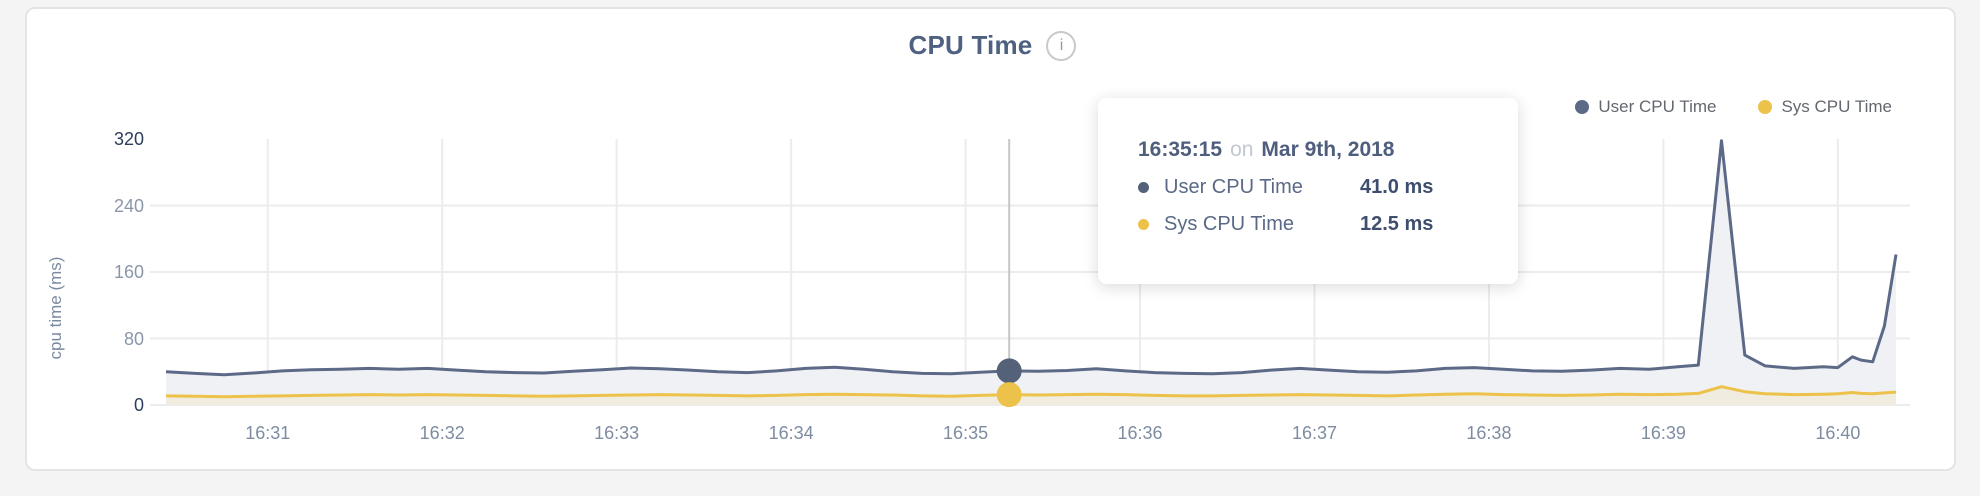 Image resolution: width=1980 pixels, height=496 pixels. I want to click on chart-legend: User CPU Time Sys CPU Time, so click(1733, 107).